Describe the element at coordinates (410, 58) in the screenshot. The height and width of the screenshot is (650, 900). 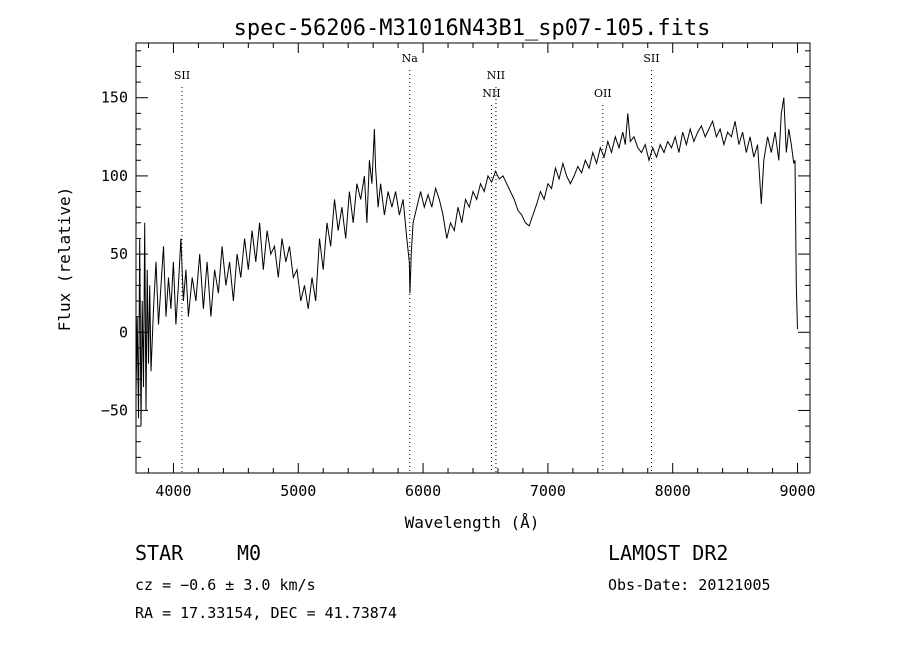
I see `feature-label: Na` at that location.